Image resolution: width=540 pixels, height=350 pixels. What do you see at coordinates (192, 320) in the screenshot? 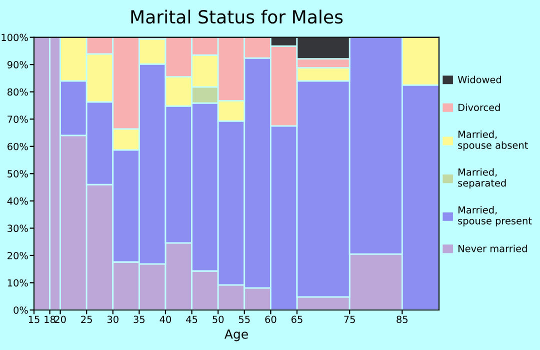
I see `x-tick-label: 45` at bounding box center [192, 320].